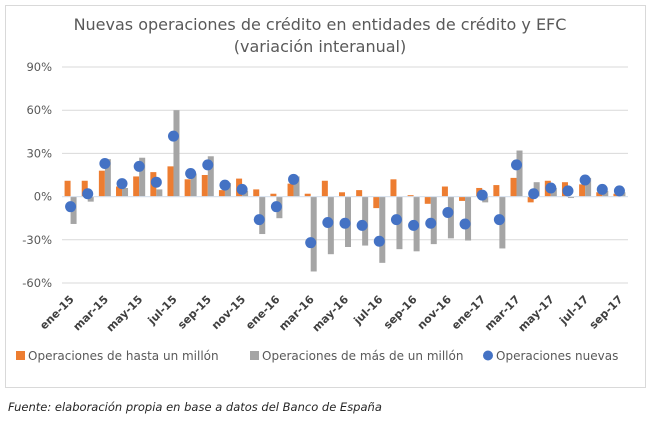 This screenshot has height=421, width=650. Describe the element at coordinates (37, 175) in the screenshot. I see `y-axis-ticks: 90% 60% 30% 0% -30% -60%` at that location.